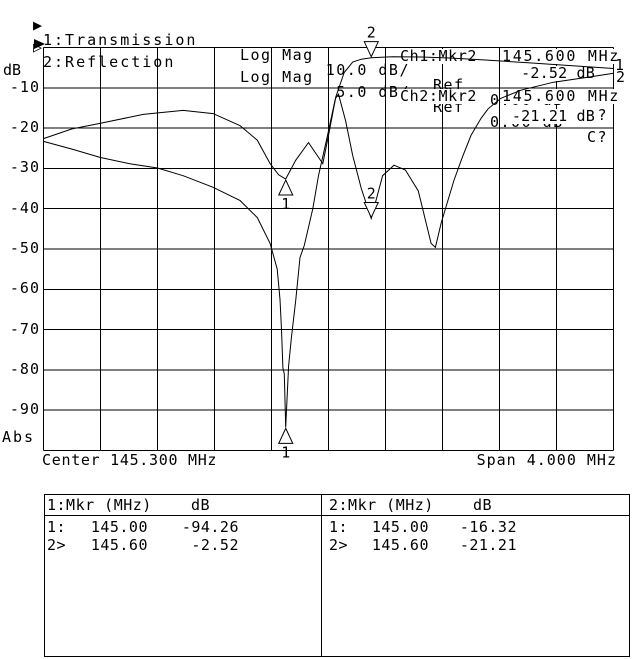  Describe the element at coordinates (483, 505) in the screenshot. I see `table2-unit-header: dB` at that location.